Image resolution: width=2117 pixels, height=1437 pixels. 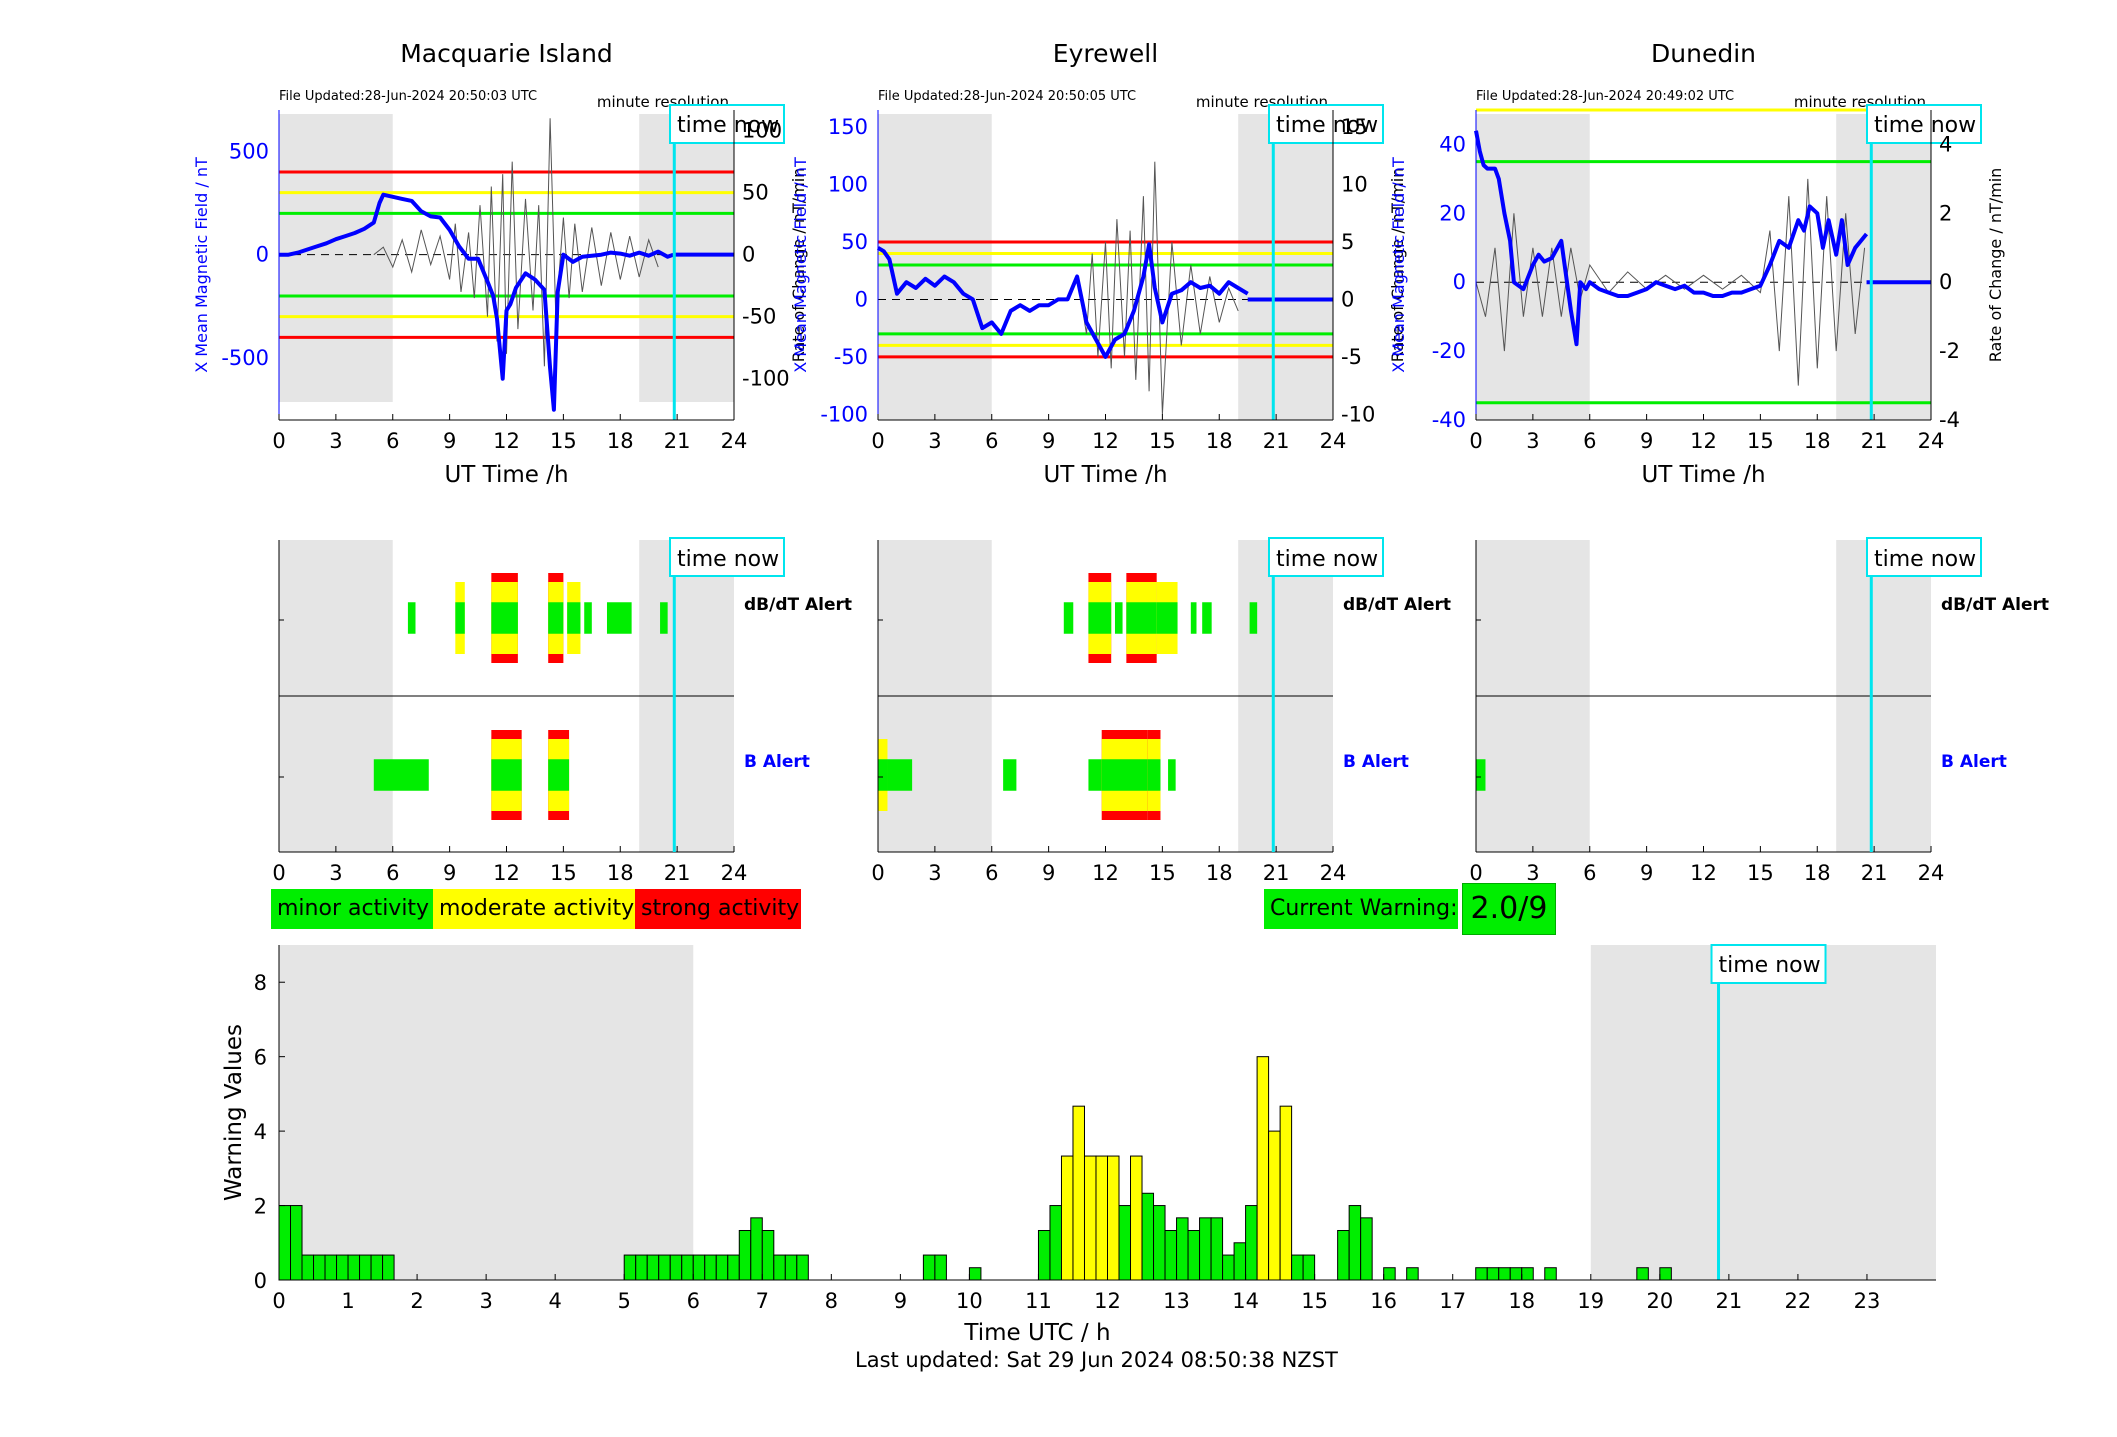 What do you see at coordinates (1124, 775) in the screenshot?
I see `b-alert-bar-minor` at bounding box center [1124, 775].